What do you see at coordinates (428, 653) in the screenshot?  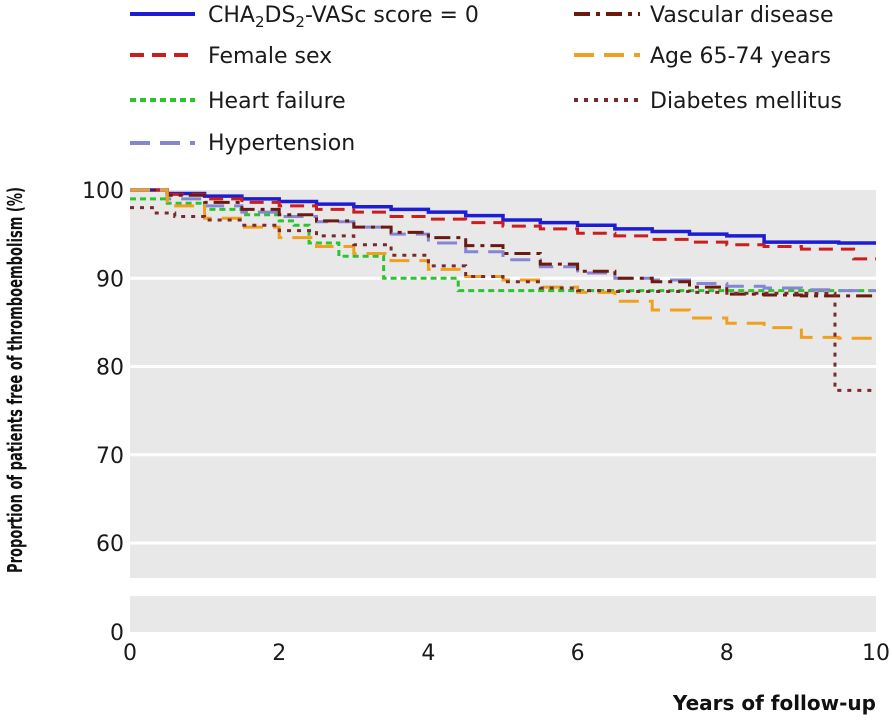 I see `x-tick-label-4: 4` at bounding box center [428, 653].